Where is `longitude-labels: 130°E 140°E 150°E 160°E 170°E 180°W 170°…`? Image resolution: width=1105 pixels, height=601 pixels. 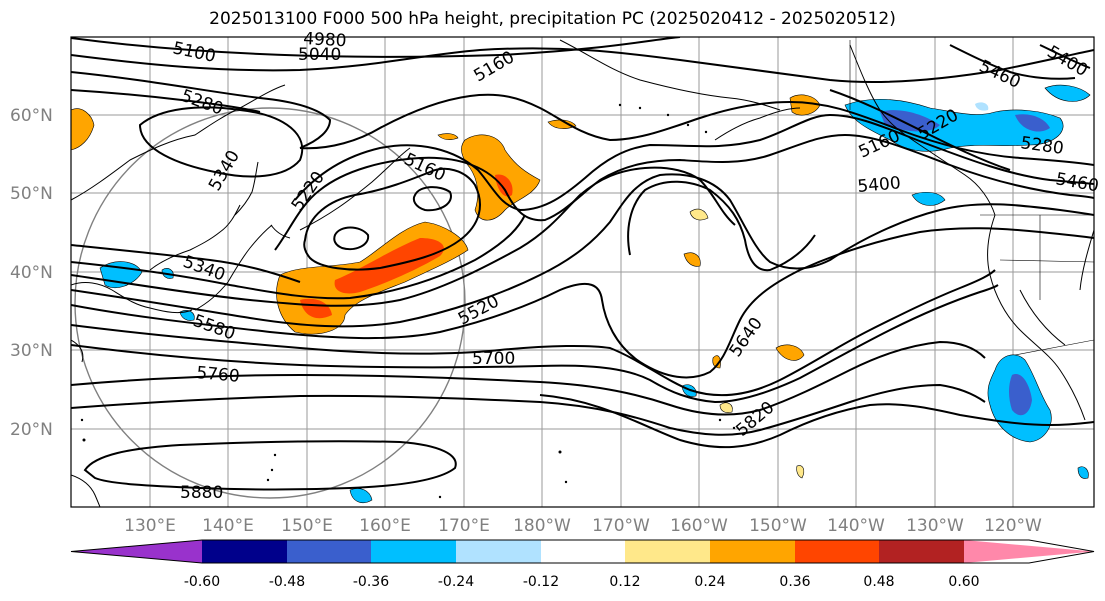
longitude-labels: 130°E 140°E 150°E 160°E 170°E 180°W 170°… is located at coordinates (583, 526).